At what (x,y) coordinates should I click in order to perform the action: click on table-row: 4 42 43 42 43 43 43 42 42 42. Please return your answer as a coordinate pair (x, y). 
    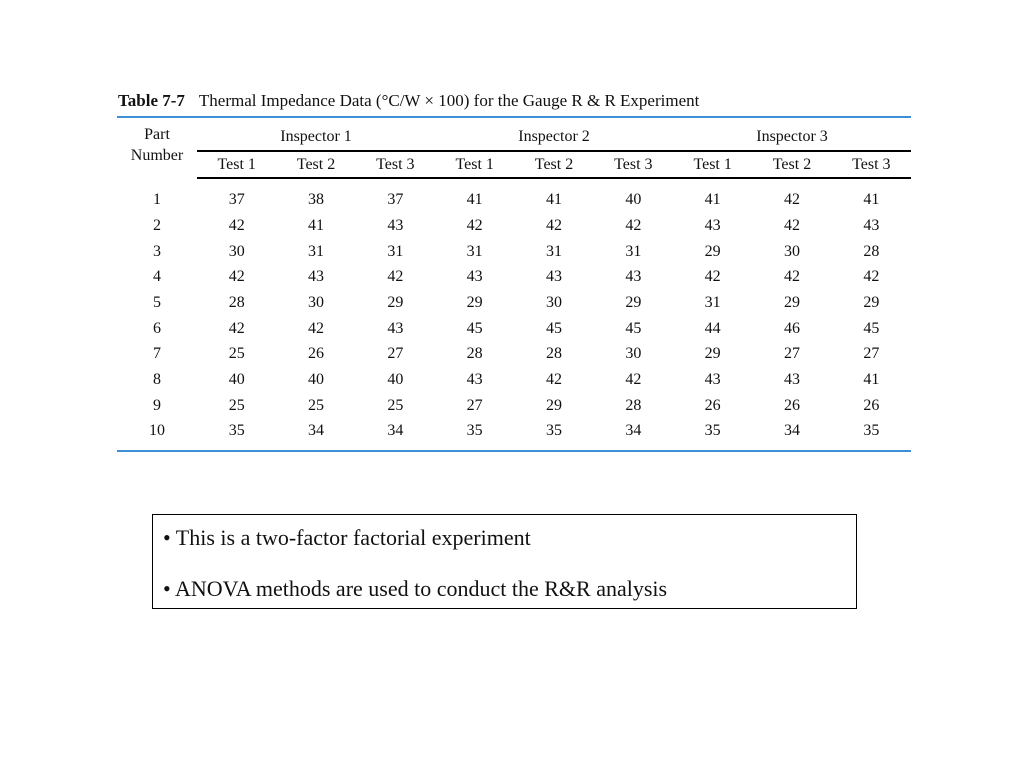
    Looking at the image, I should click on (514, 277).